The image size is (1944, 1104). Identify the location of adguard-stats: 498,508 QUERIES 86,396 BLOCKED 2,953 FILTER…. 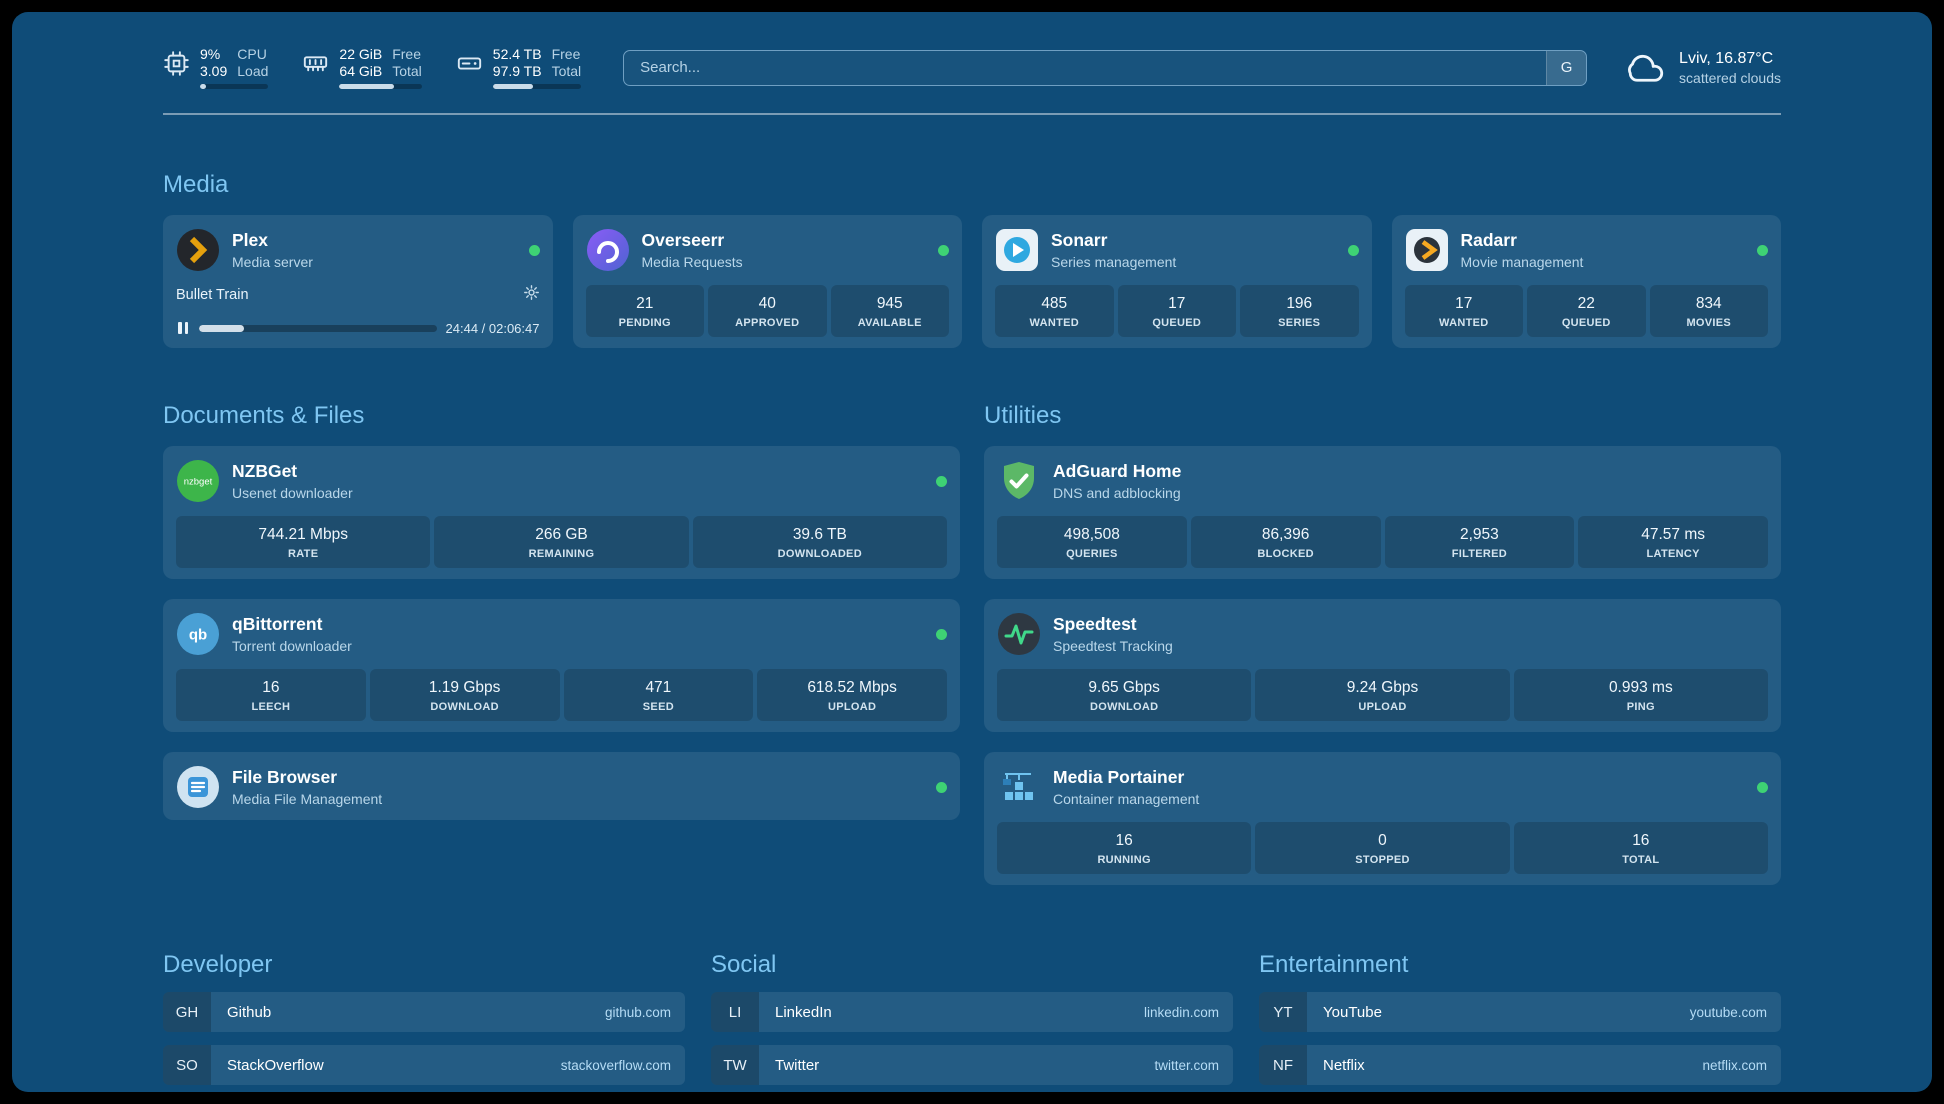
(1382, 542).